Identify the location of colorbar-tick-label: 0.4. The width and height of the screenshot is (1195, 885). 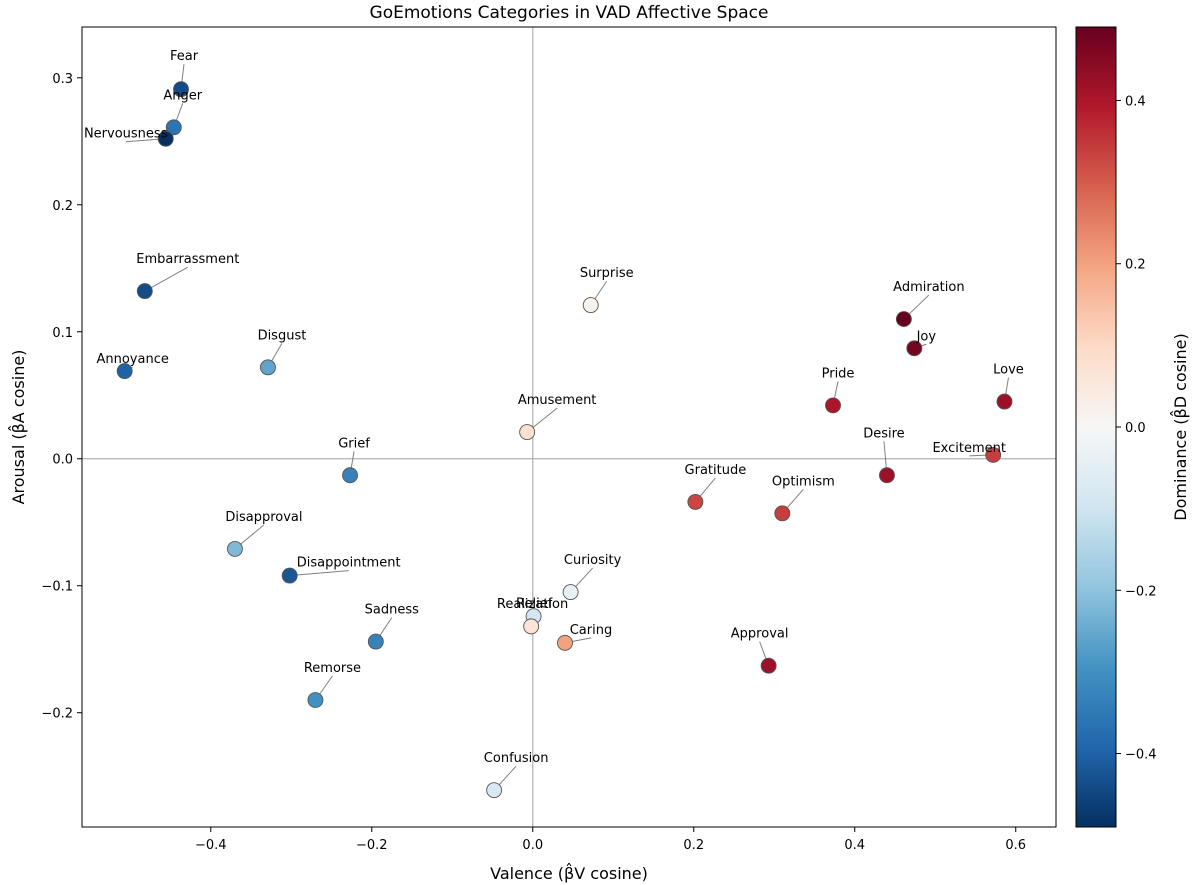
(1135, 101).